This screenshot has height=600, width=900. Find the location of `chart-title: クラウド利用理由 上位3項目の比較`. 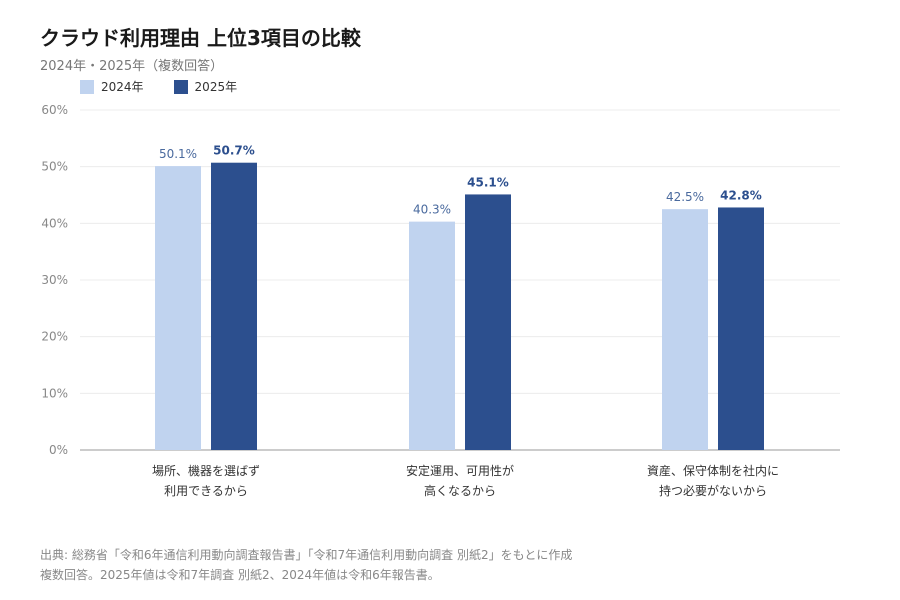

chart-title: クラウド利用理由 上位3項目の比較 is located at coordinates (200, 38).